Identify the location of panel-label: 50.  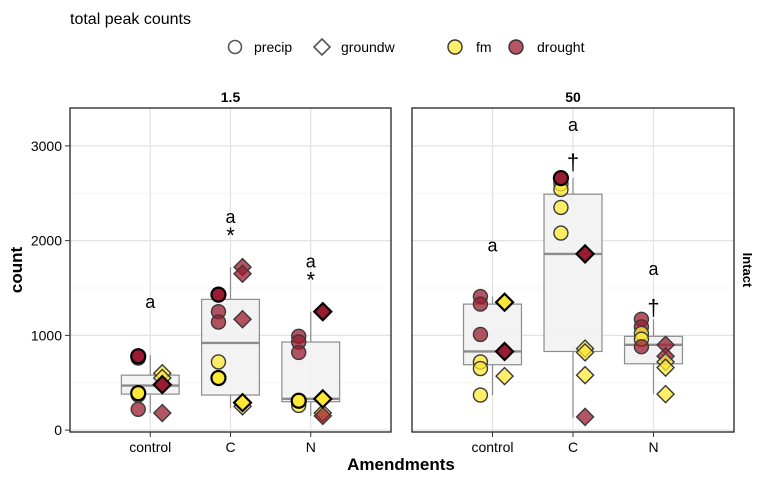
(573, 97).